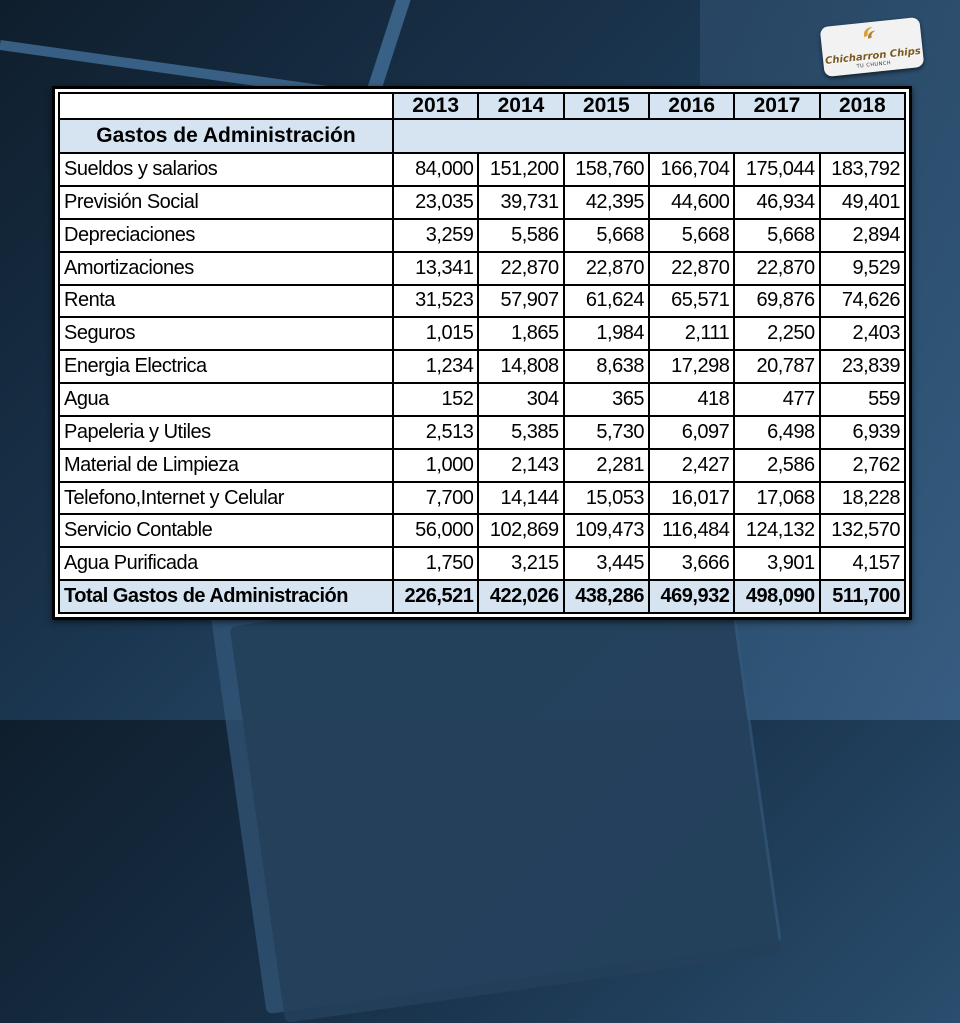 The width and height of the screenshot is (960, 1023). Describe the element at coordinates (862, 498) in the screenshot. I see `value-cell: 18,228` at that location.